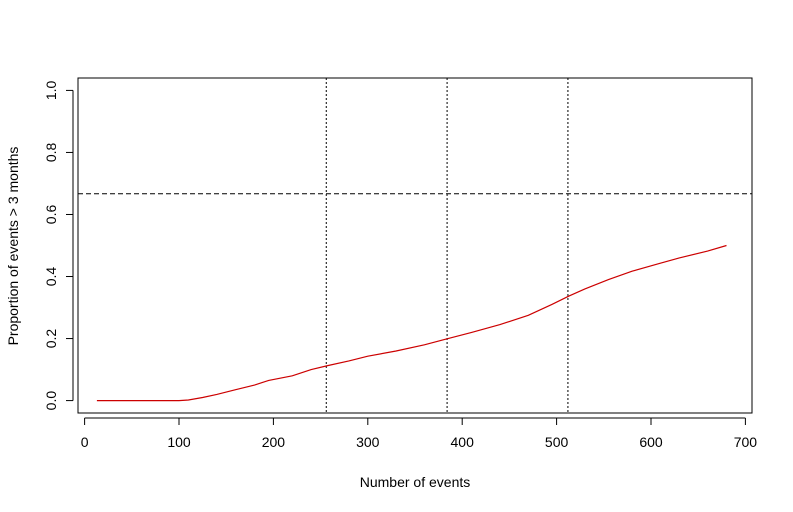 Image resolution: width=793 pixels, height=512 pixels. What do you see at coordinates (274, 442) in the screenshot?
I see `x-tick-label: 200` at bounding box center [274, 442].